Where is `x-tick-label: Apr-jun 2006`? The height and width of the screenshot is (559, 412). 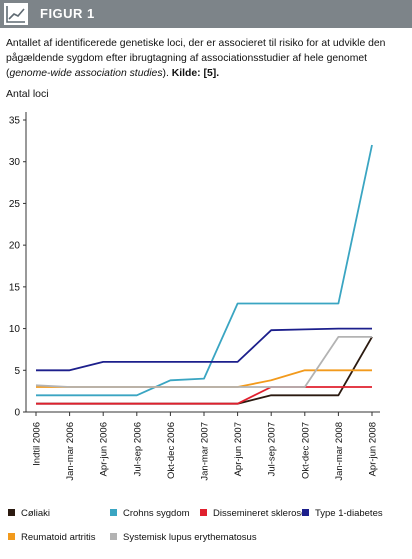 x-tick-label: Apr-jun 2006 is located at coordinates (104, 449).